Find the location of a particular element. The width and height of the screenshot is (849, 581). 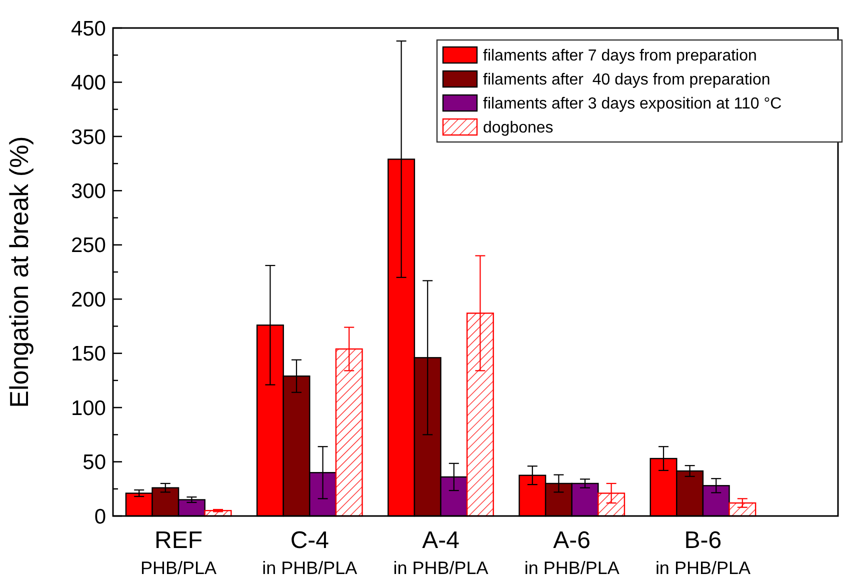

y-tick-label: 100 is located at coordinates (88, 408).